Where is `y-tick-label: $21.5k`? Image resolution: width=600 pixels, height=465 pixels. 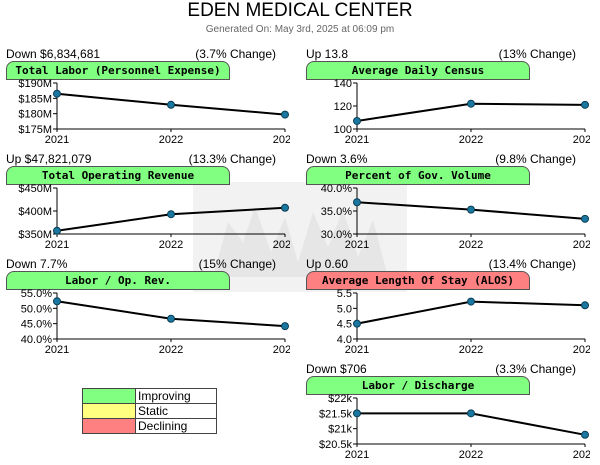
y-tick-label: $21.5k is located at coordinates (336, 414).